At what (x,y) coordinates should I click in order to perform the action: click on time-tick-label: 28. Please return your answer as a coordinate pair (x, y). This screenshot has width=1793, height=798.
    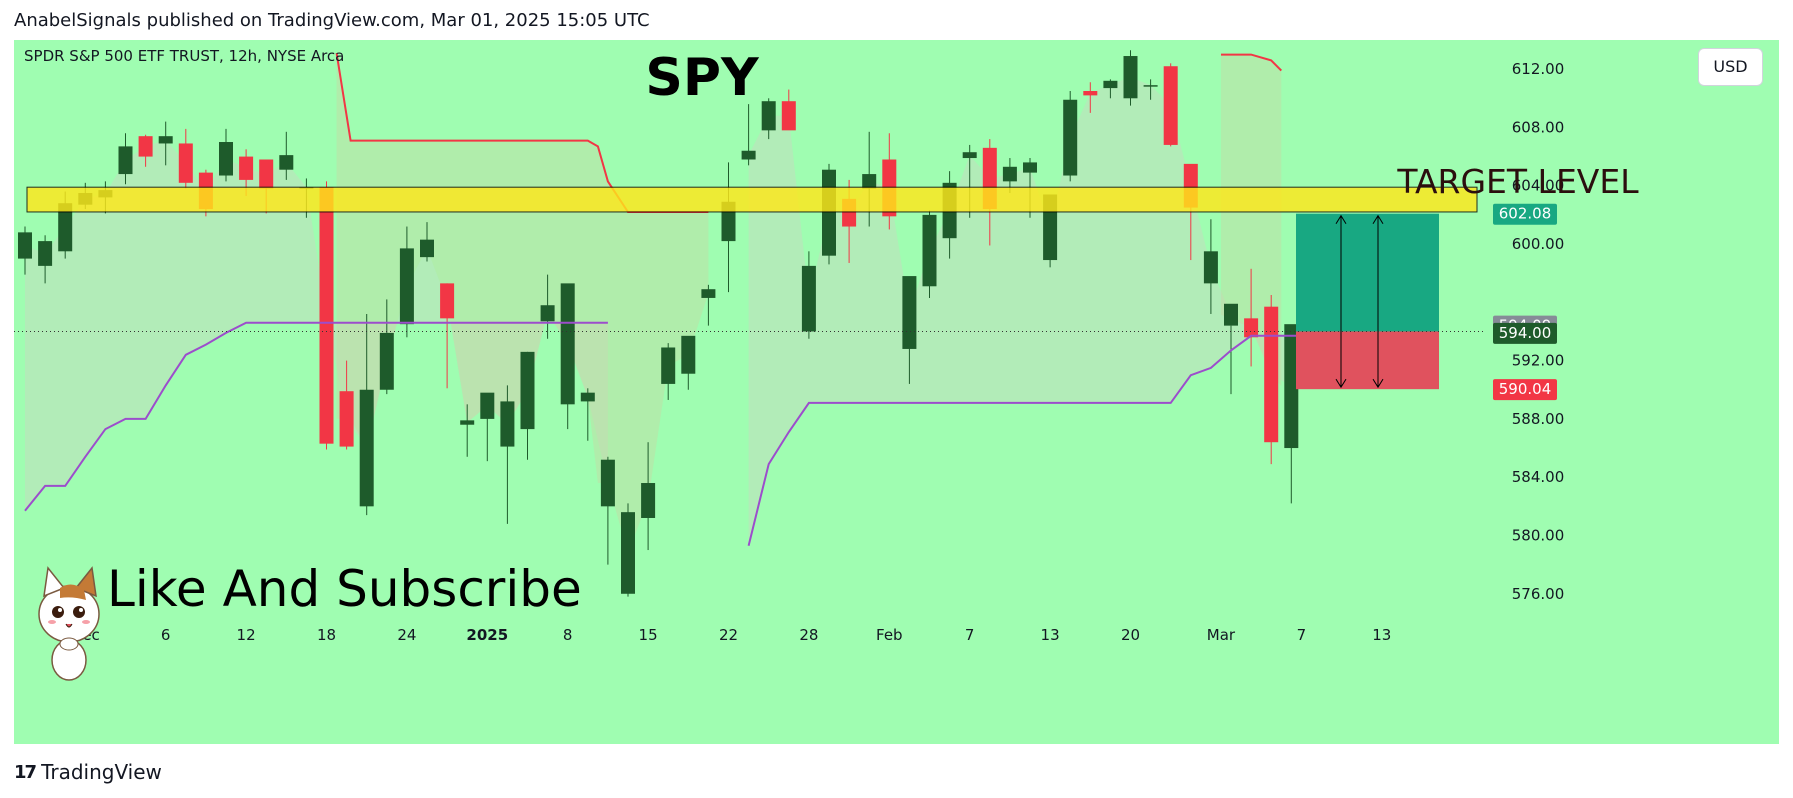
    Looking at the image, I should click on (808, 635).